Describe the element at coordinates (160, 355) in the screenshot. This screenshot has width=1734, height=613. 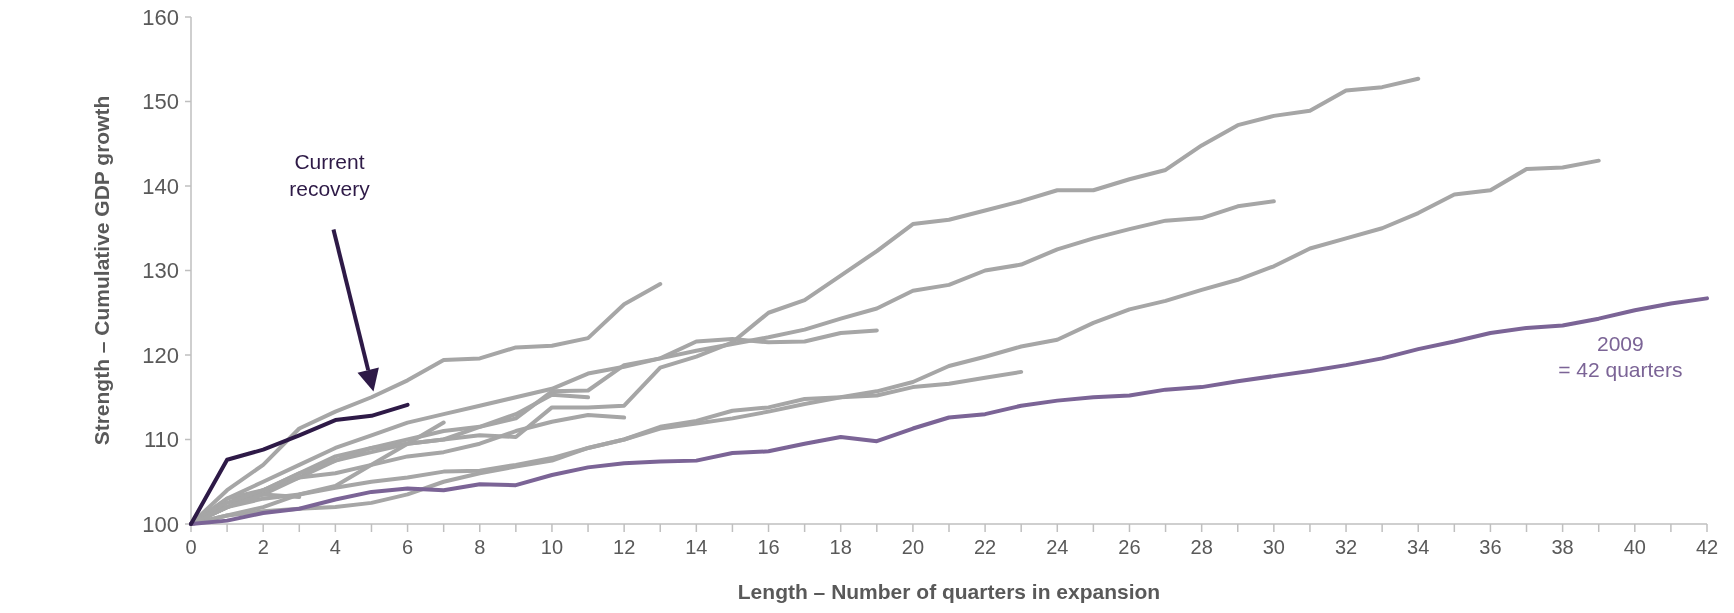
I see `y-tick-label: 120` at that location.